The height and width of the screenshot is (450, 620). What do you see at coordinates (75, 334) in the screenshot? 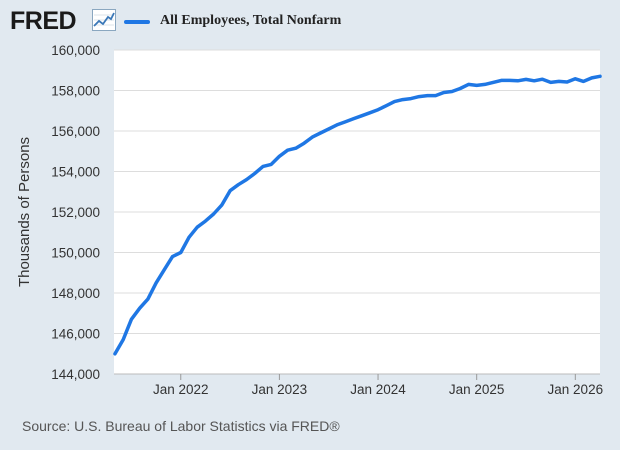
I see `y-tick-label: 146,000` at bounding box center [75, 334].